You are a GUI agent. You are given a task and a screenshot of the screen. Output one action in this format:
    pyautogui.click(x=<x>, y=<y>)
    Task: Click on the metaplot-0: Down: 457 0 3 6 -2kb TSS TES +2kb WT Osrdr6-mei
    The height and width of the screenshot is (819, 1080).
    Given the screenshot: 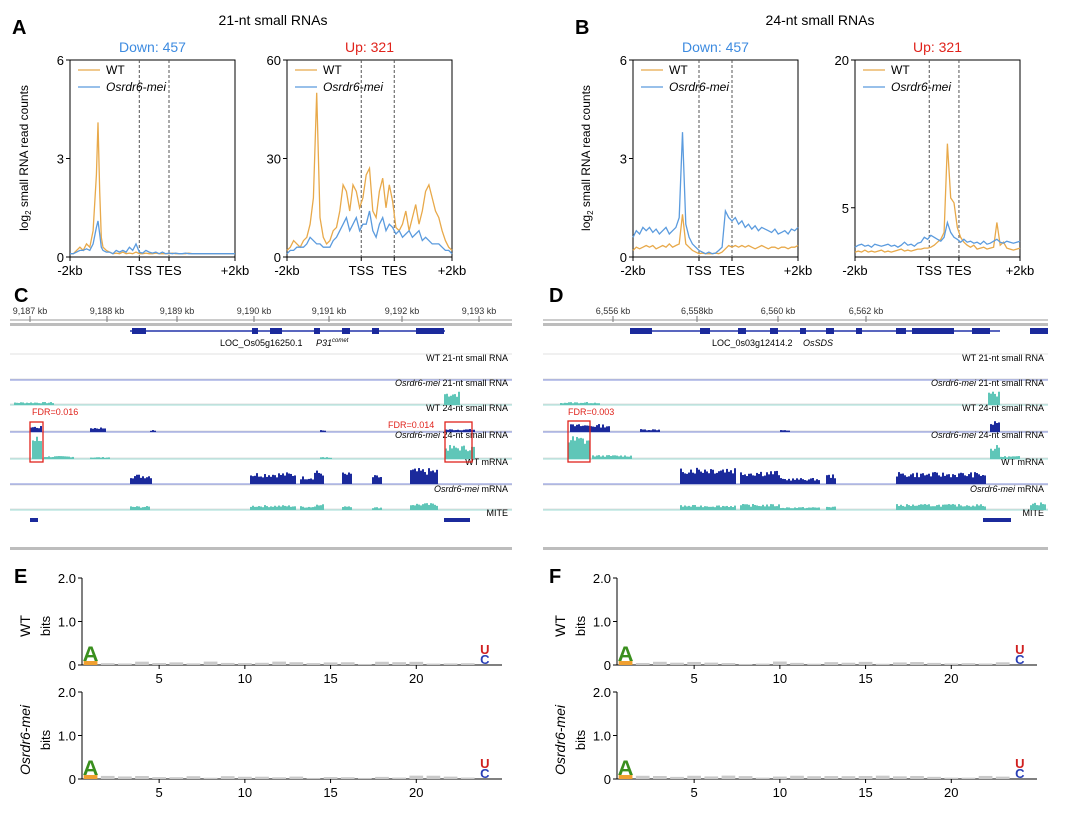 What is the action you would take?
    pyautogui.click(x=716, y=158)
    